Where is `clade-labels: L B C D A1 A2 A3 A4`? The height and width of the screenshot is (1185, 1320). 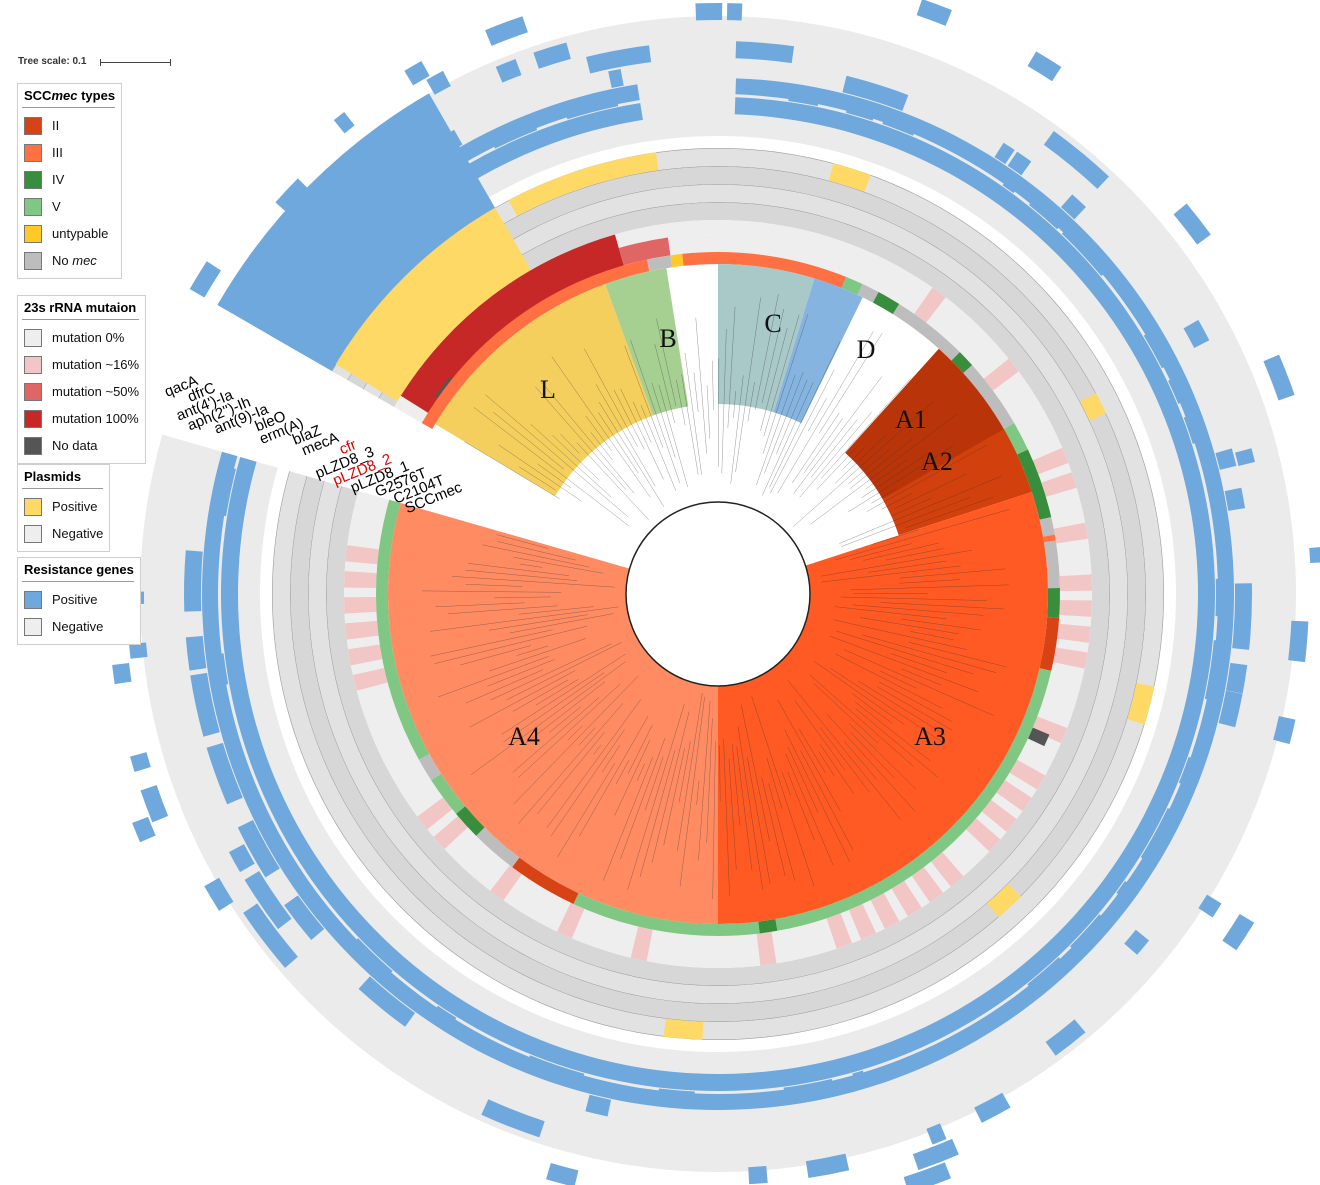 clade-labels: L B C D A1 A2 A3 A4 is located at coordinates (730, 530).